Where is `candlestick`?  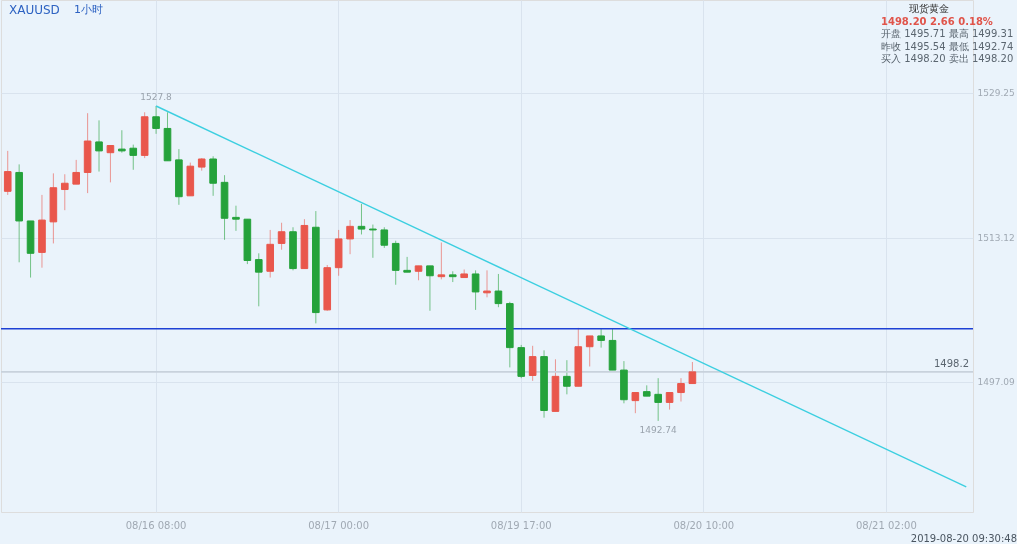
candlestick is located at coordinates (407, 264).